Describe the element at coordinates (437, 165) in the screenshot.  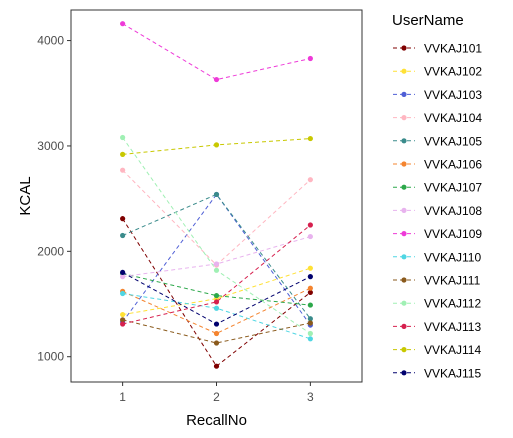
I see `legend-item: VVKAJ106` at that location.